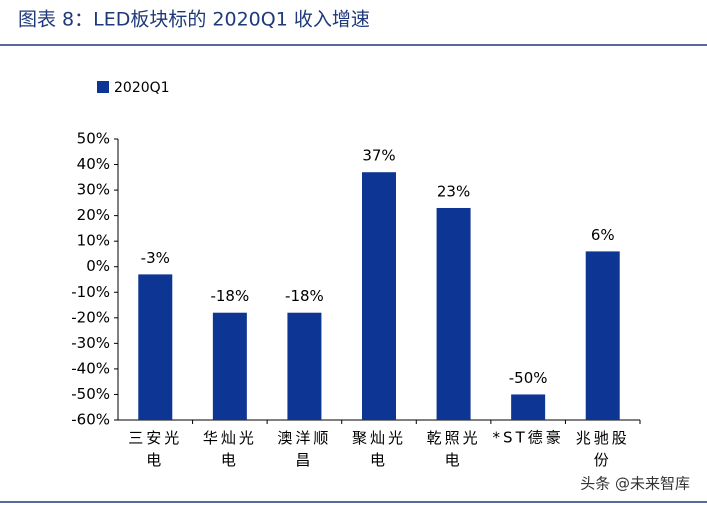 Image resolution: width=707 pixels, height=505 pixels. What do you see at coordinates (603, 235) in the screenshot?
I see `value-label: 6%` at bounding box center [603, 235].